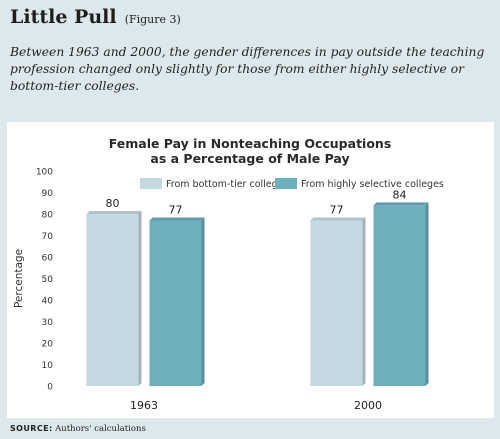 The width and height of the screenshot is (500, 439). I want to click on figure-label: (Figure 3), so click(152, 19).